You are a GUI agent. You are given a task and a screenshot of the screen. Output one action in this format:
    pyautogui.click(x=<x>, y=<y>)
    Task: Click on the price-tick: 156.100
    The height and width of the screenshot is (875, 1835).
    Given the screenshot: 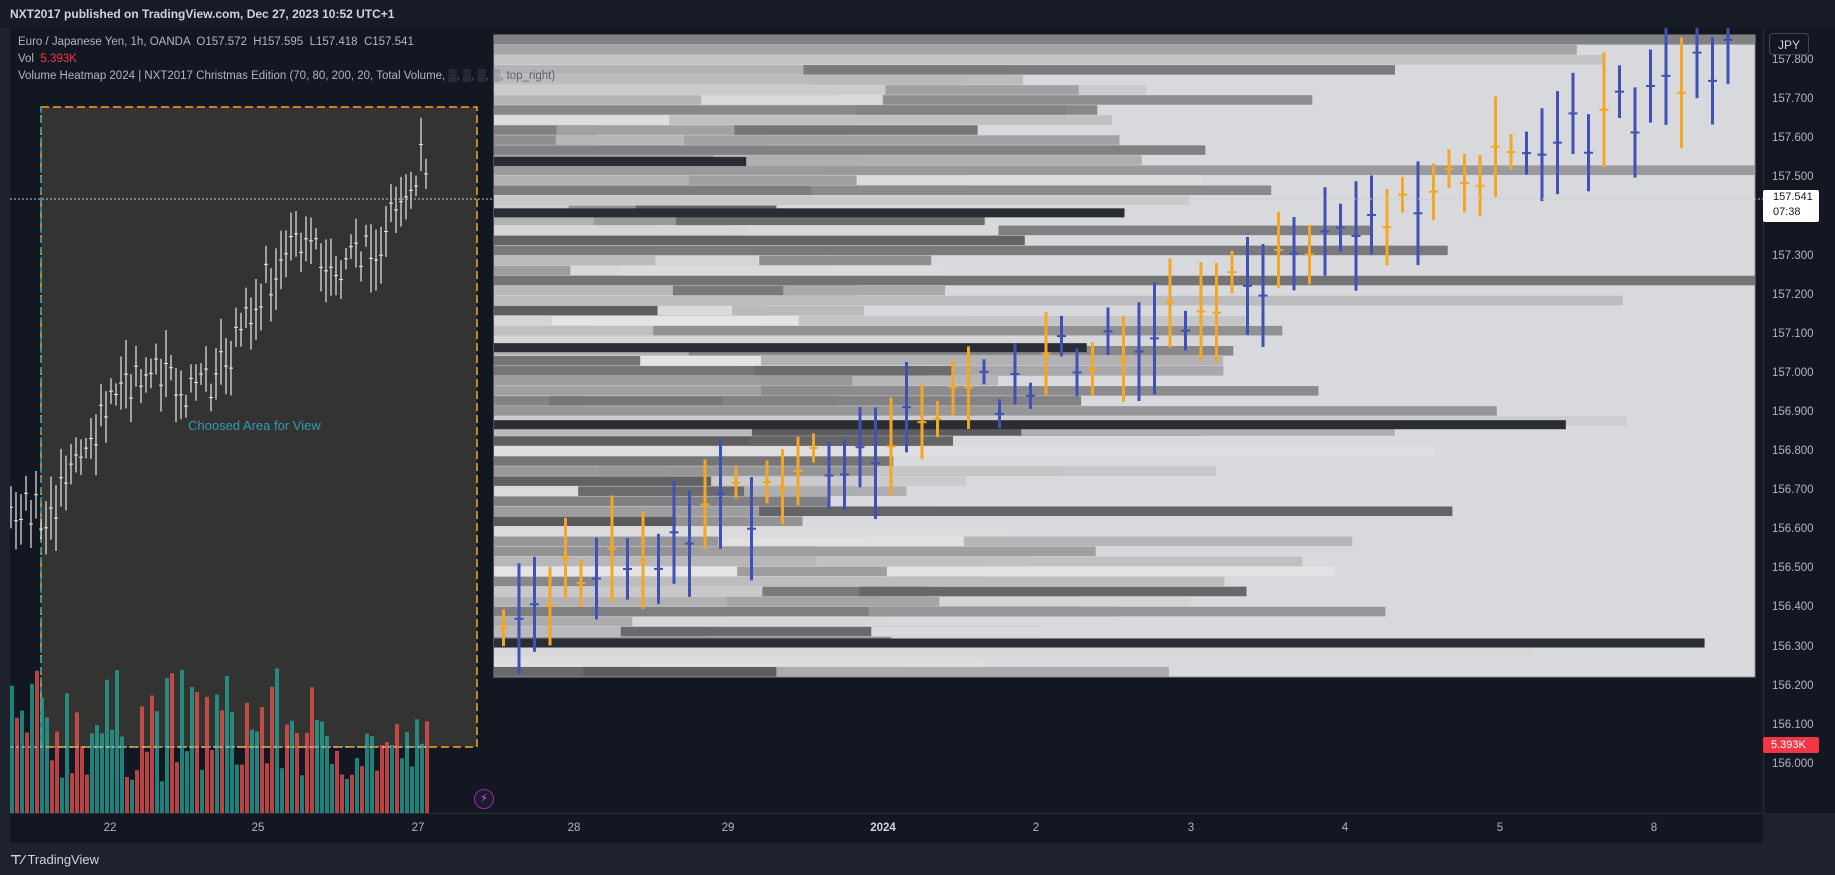 What is the action you would take?
    pyautogui.click(x=1793, y=724)
    